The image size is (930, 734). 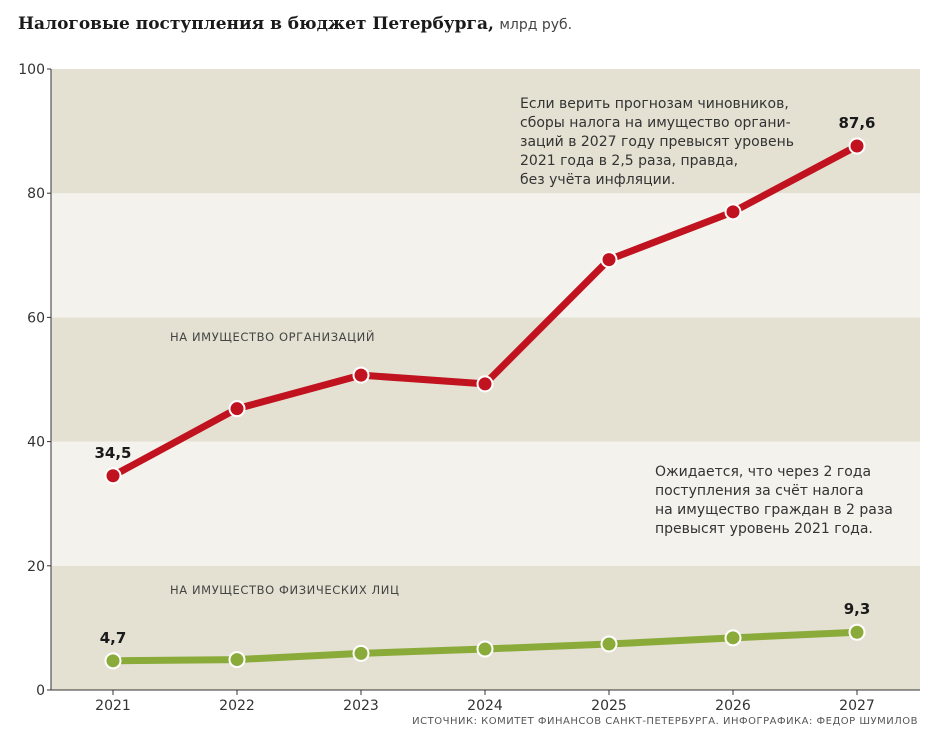 I want to click on annotation-line: заций в 2027 году превысят уровень, so click(x=657, y=142).